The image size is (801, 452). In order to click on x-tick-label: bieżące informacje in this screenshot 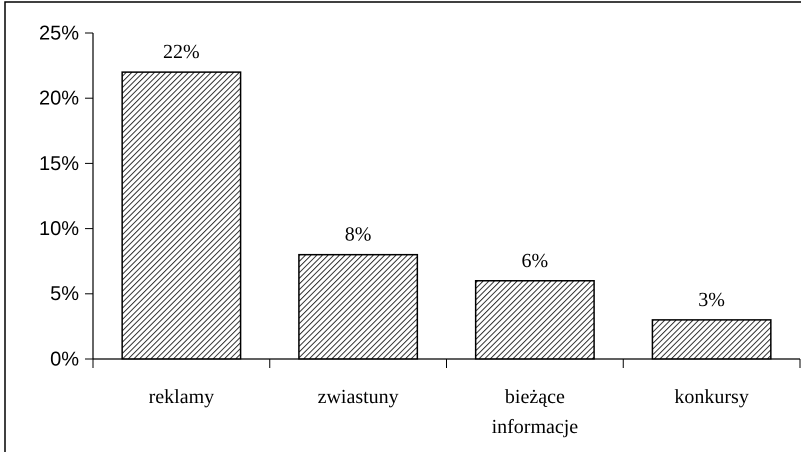, I will do `click(535, 412)`.